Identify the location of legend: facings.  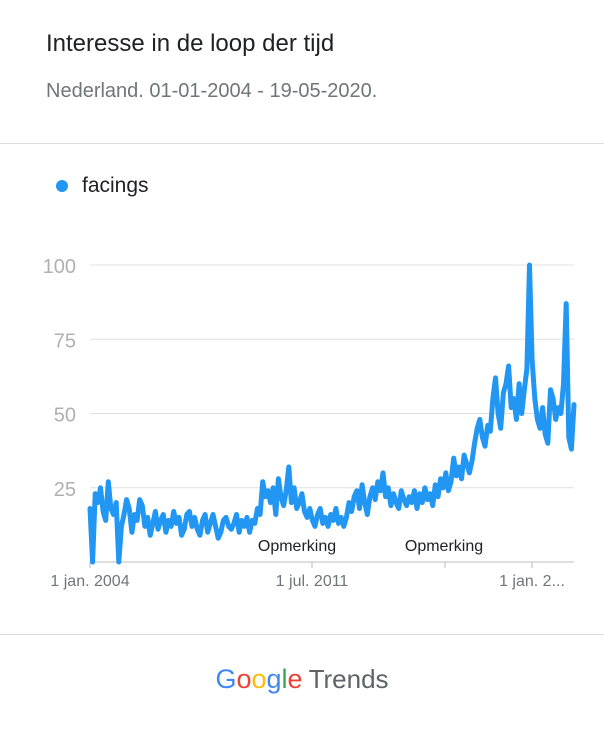
(102, 186).